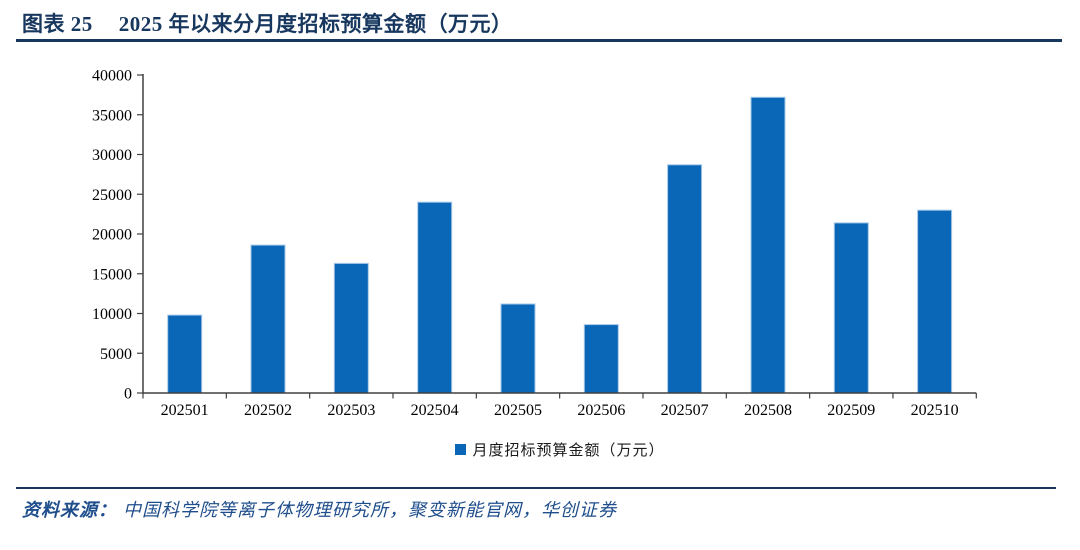  What do you see at coordinates (370, 510) in the screenshot?
I see `source-text: 中国科学院等离子体物理研究所，聚变新能官网，华创证券` at bounding box center [370, 510].